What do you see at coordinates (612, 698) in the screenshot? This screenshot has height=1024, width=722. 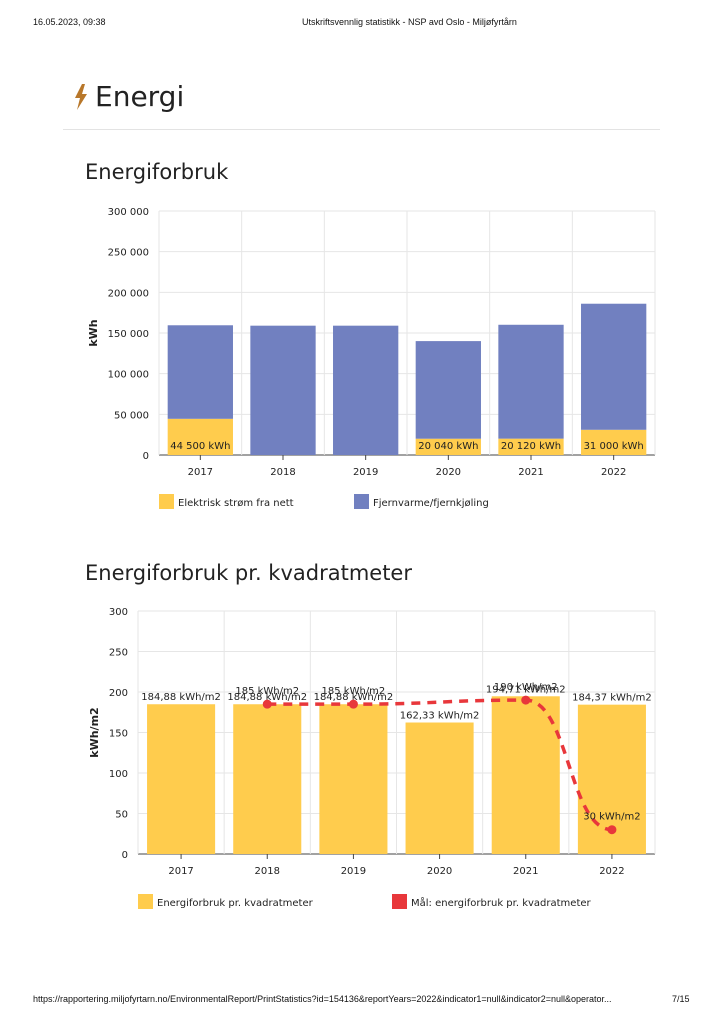 I see `data-label: 184,37 kWh/m2` at bounding box center [612, 698].